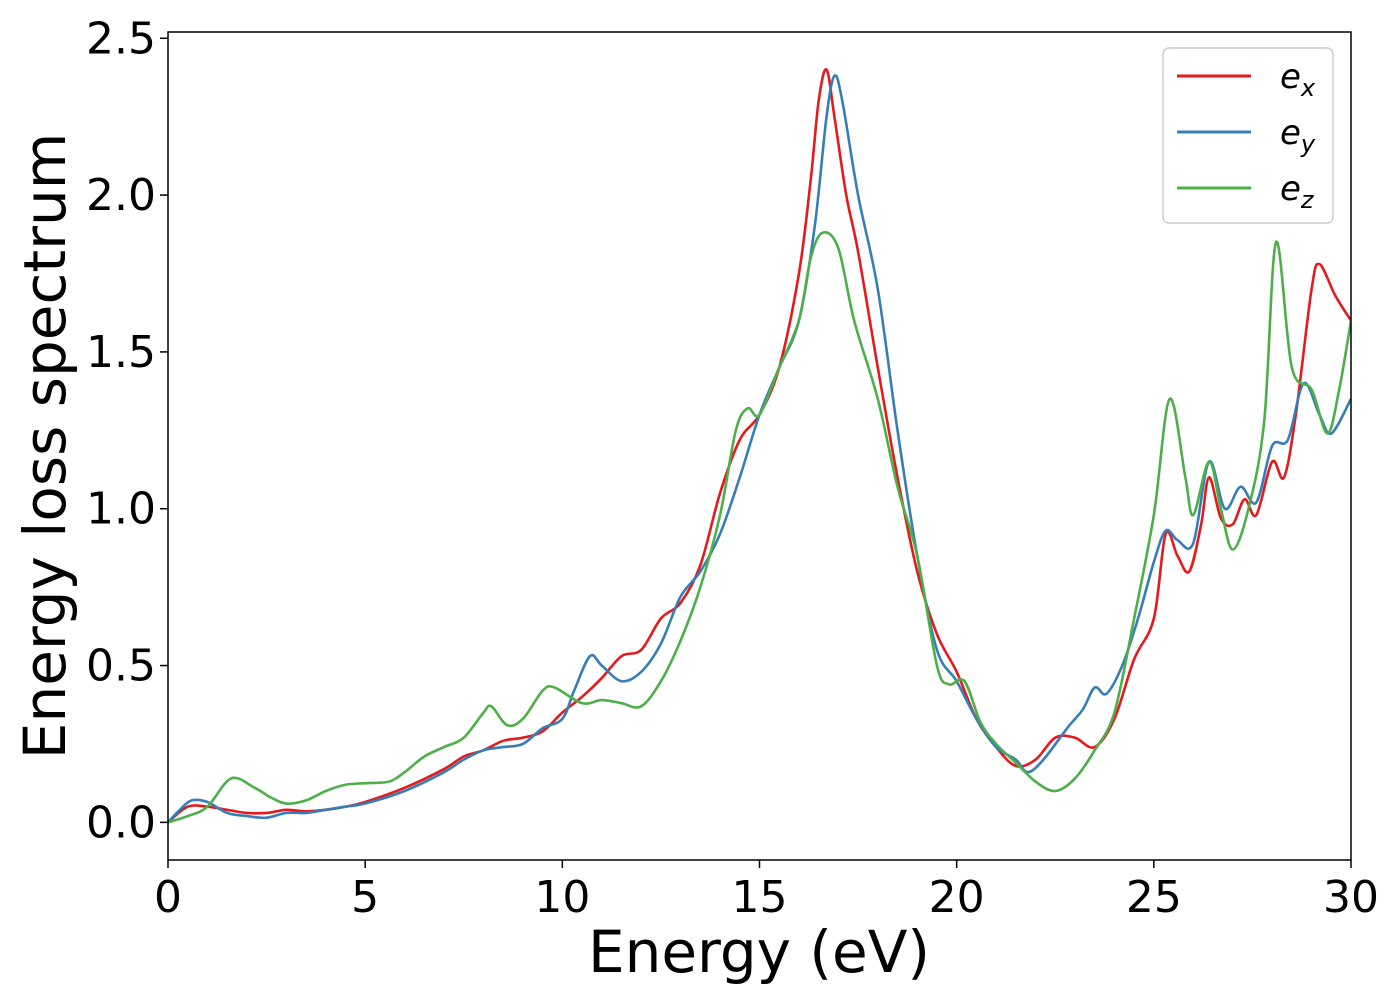 This screenshot has height=1000, width=1400. I want to click on y-tick-label: 1.0, so click(121, 509).